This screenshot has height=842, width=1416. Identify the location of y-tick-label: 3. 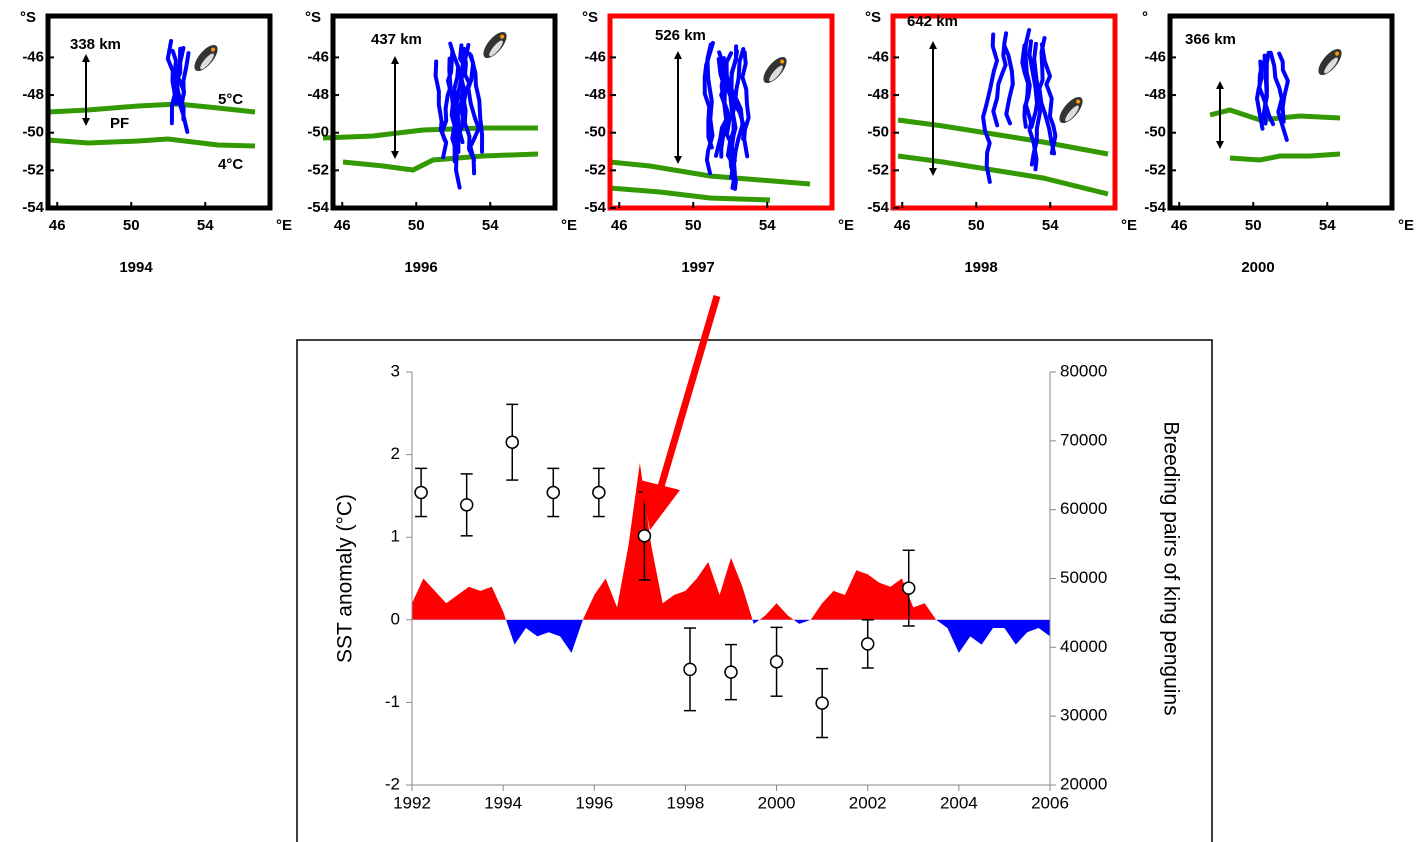
(395, 370).